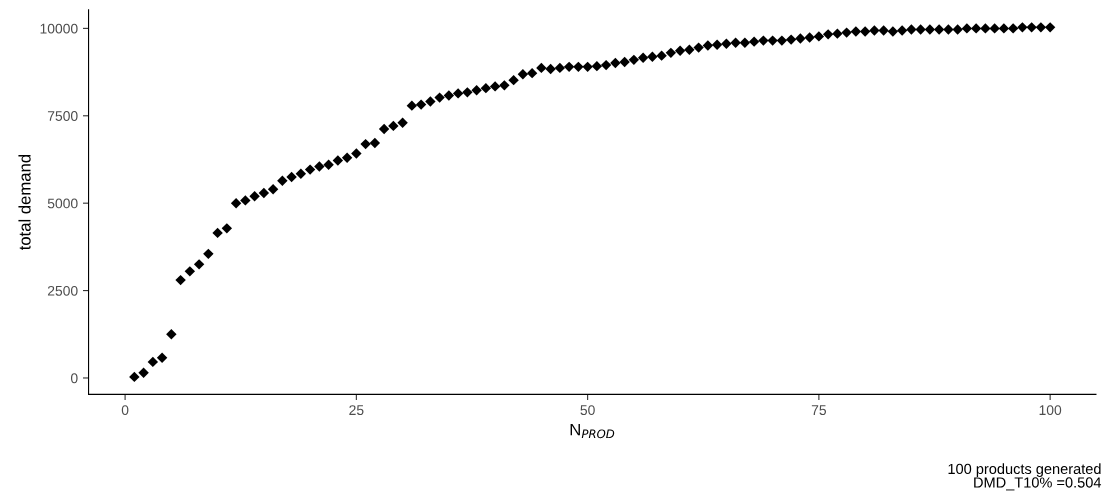 The image size is (1107, 493). Describe the element at coordinates (819, 410) in the screenshot. I see `x-tick-label: 75` at that location.